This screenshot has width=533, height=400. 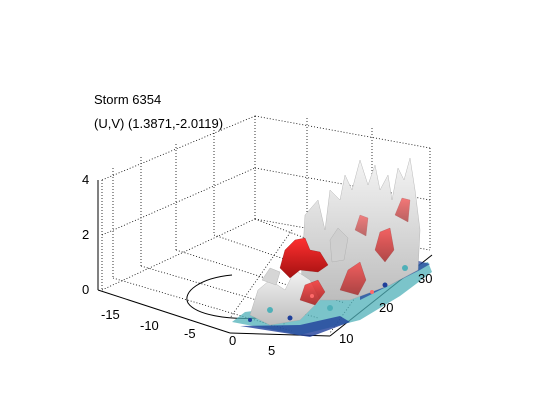 I want to click on surface-red, so click(x=345, y=251).